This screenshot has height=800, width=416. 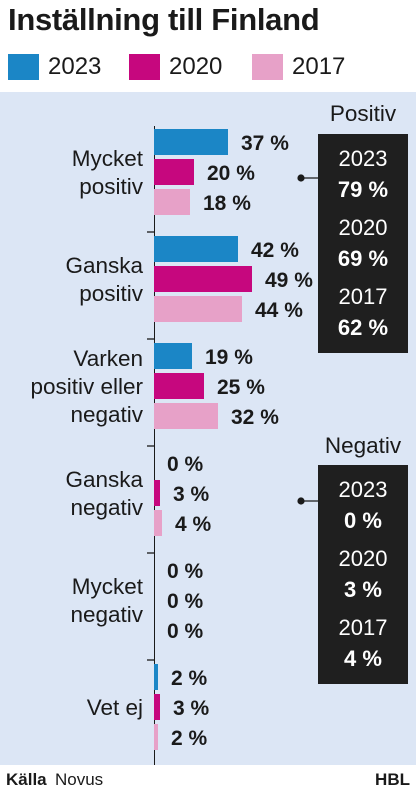 I want to click on source-name: Novus, so click(x=79, y=779).